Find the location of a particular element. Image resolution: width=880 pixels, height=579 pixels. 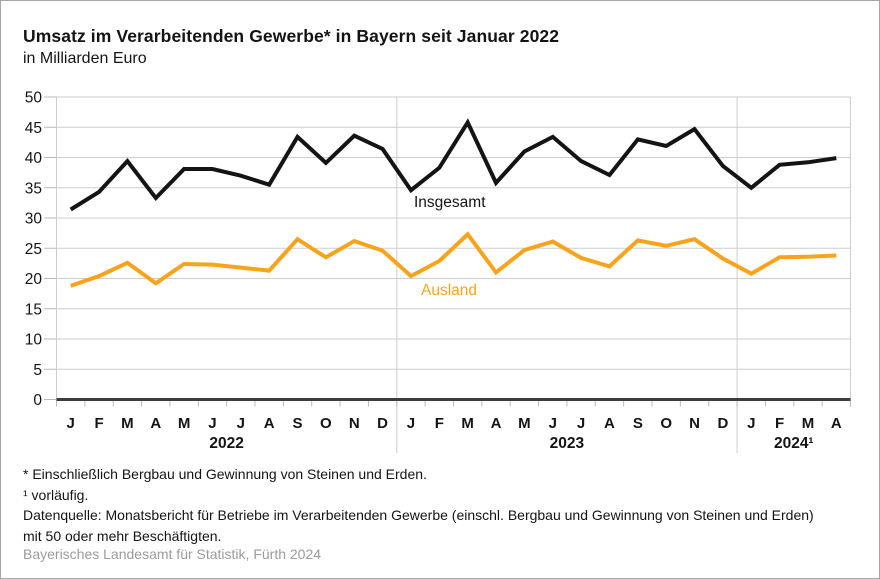

y-tick-label: 5 is located at coordinates (37, 370).